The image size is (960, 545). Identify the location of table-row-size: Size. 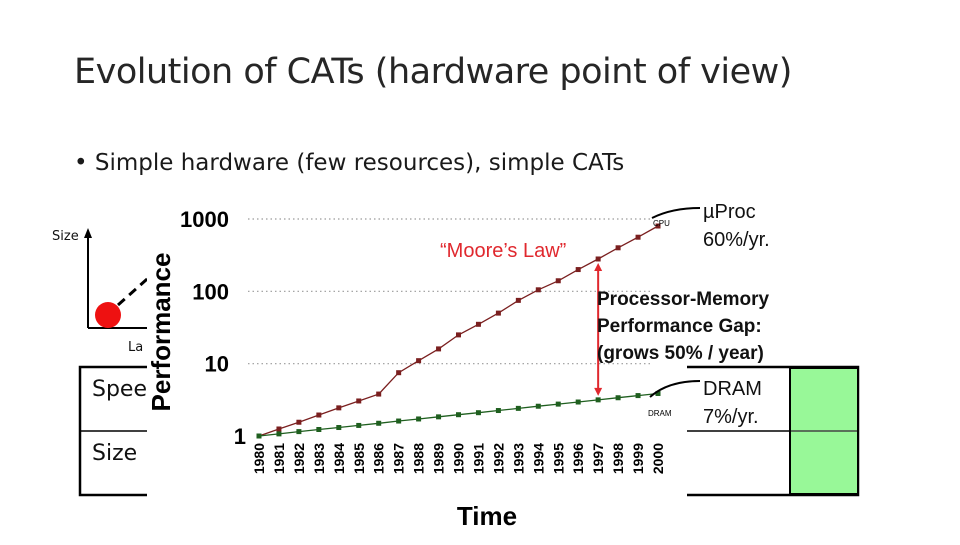
(115, 453).